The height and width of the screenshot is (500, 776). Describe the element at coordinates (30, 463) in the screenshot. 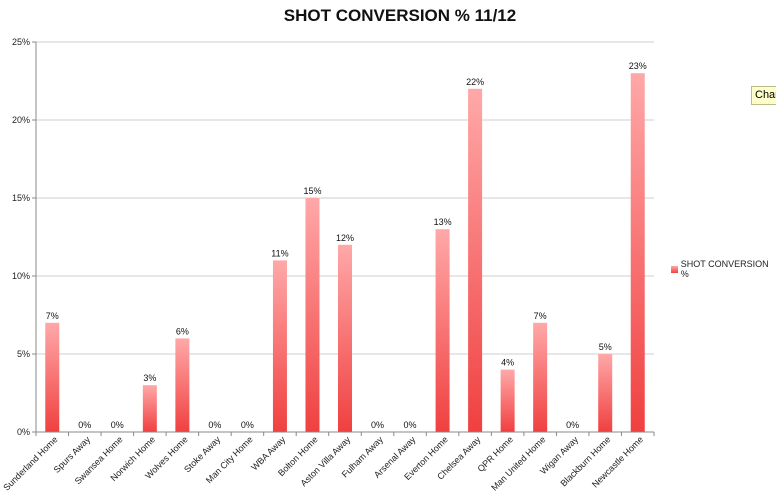

I see `x-tick-label: Sunderland Home` at that location.